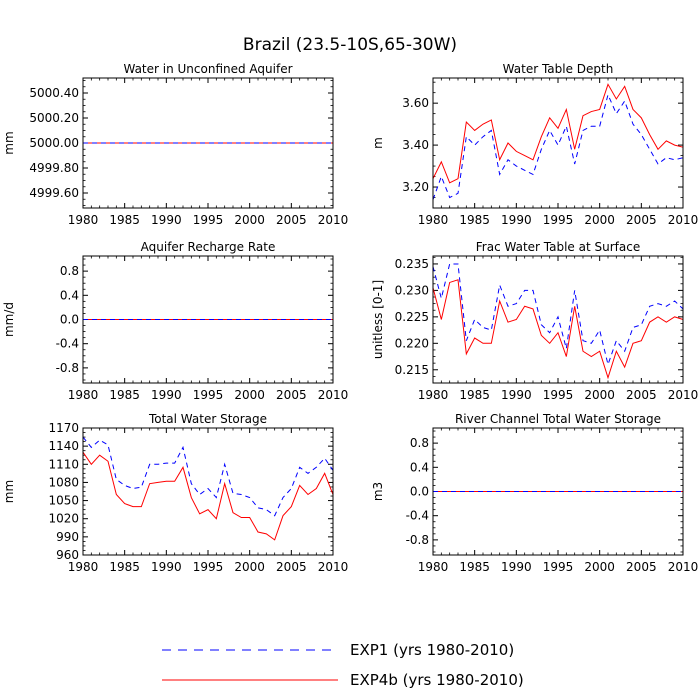 The height and width of the screenshot is (700, 700). What do you see at coordinates (378, 491) in the screenshot?
I see `y-axis-label: m3` at bounding box center [378, 491].